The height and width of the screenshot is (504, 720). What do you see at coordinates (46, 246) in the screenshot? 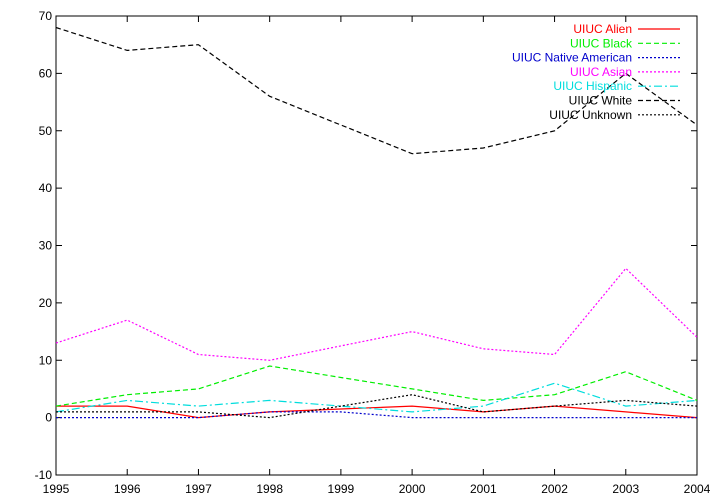
I see `y-tick-label: 30` at bounding box center [46, 246].